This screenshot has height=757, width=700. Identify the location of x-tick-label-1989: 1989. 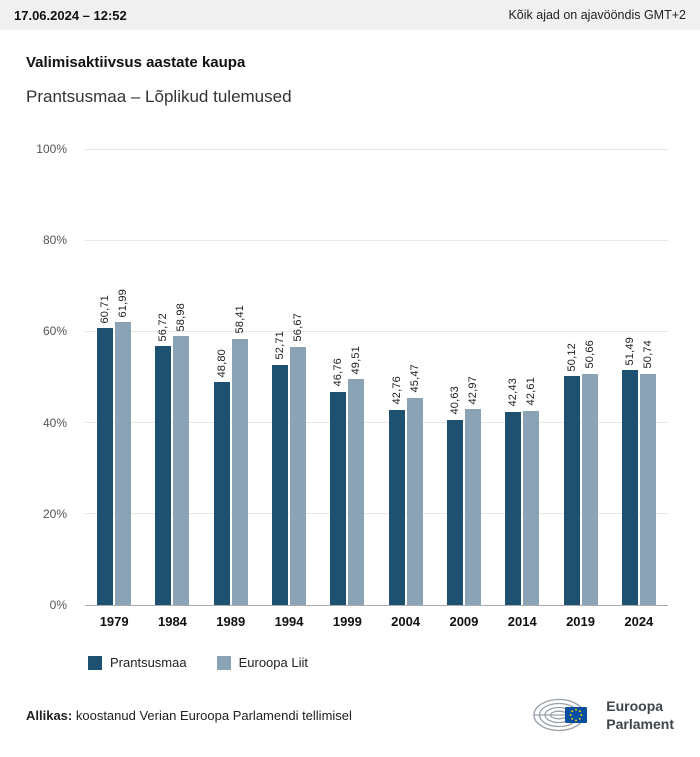
(231, 621).